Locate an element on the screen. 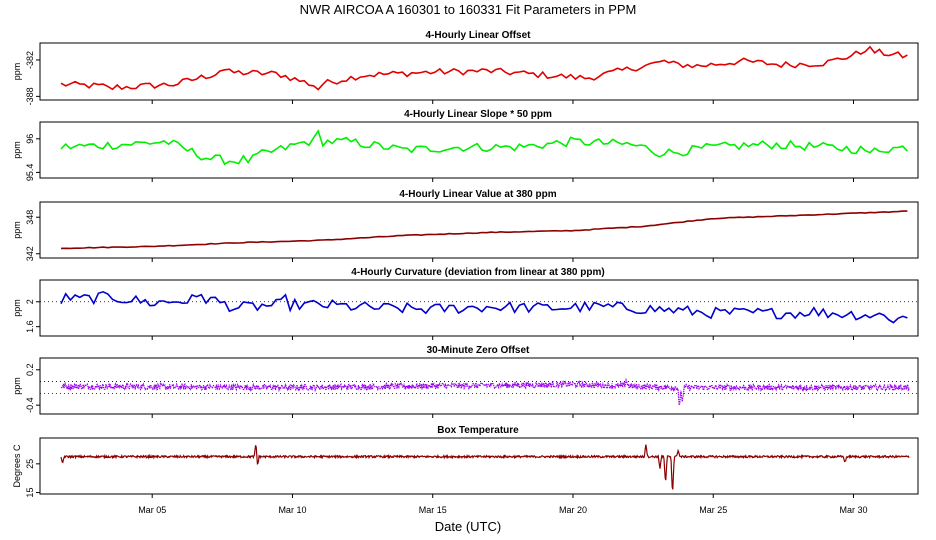 This screenshot has height=540, width=936. y-tick-label: 25 is located at coordinates (30, 464).